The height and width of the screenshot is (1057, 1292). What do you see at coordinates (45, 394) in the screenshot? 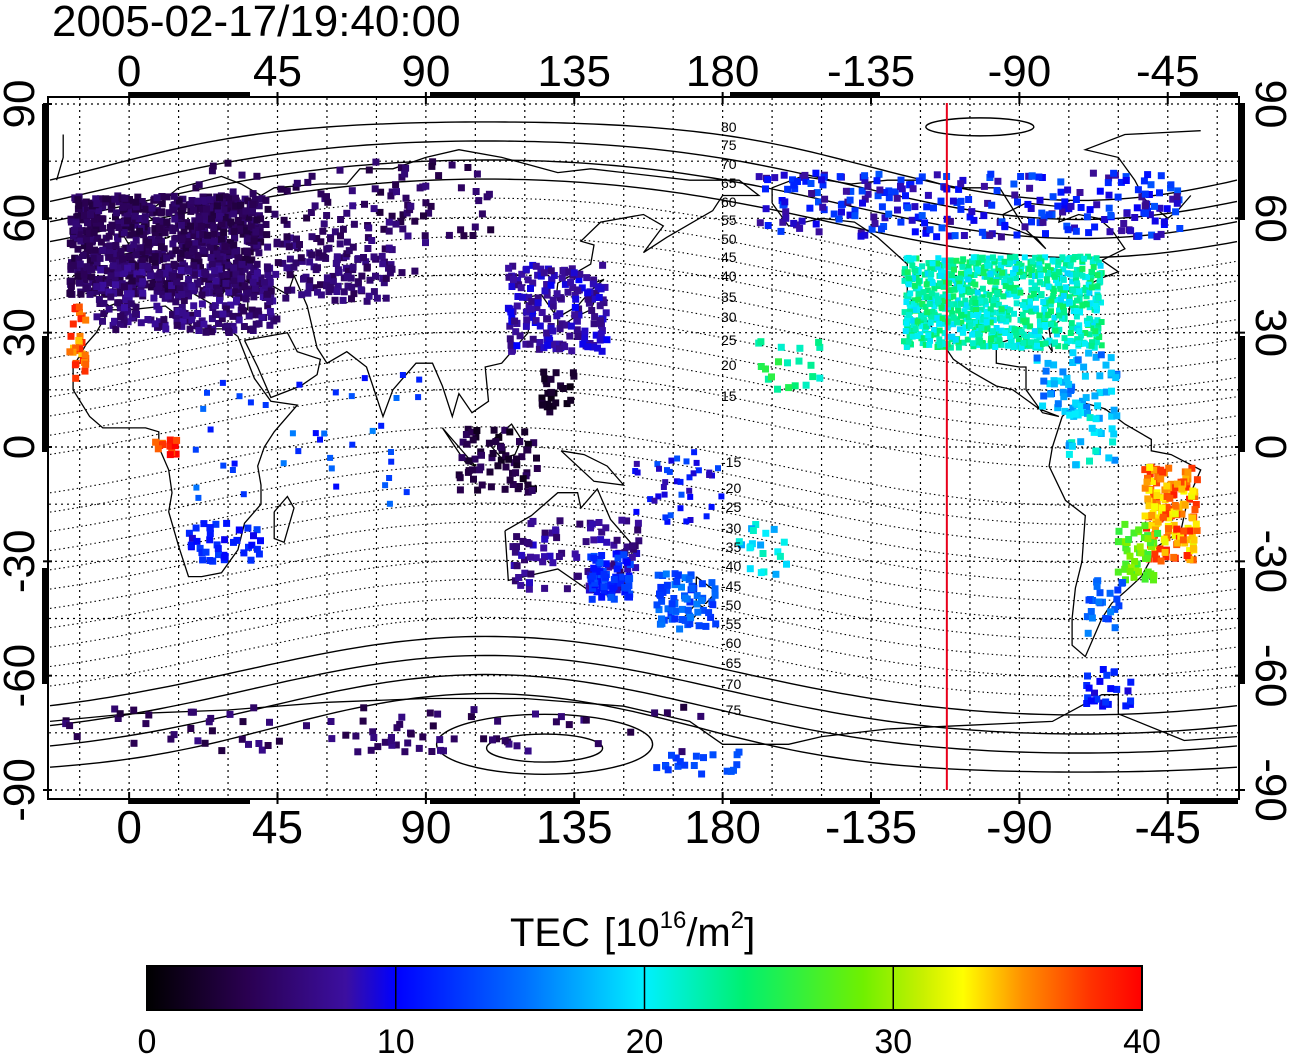
I see `frame-bar` at bounding box center [45, 394].